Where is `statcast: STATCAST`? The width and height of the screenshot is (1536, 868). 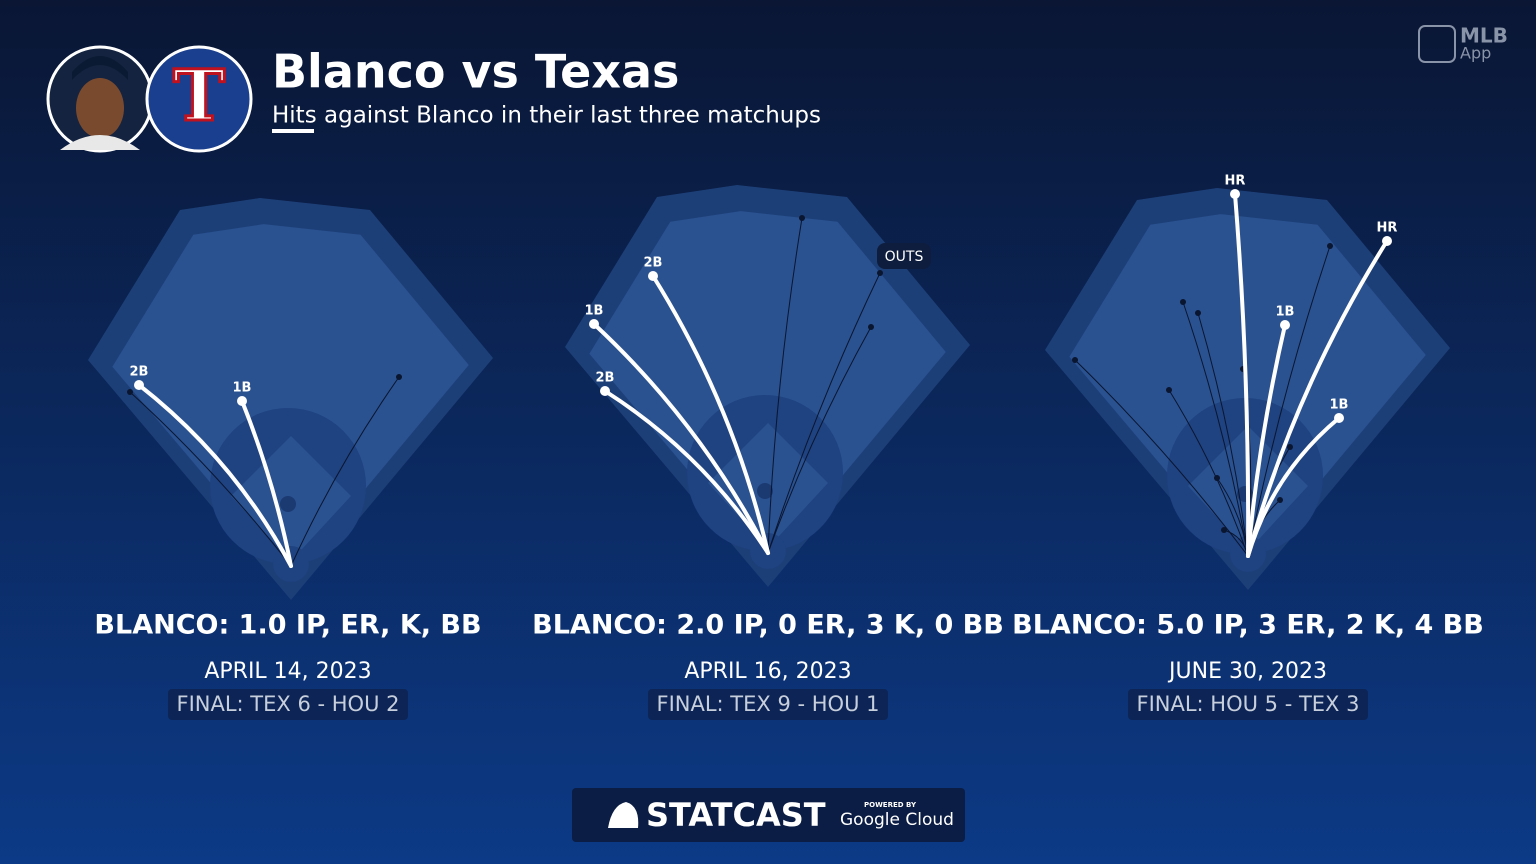
statcast: STATCAST is located at coordinates (736, 815).